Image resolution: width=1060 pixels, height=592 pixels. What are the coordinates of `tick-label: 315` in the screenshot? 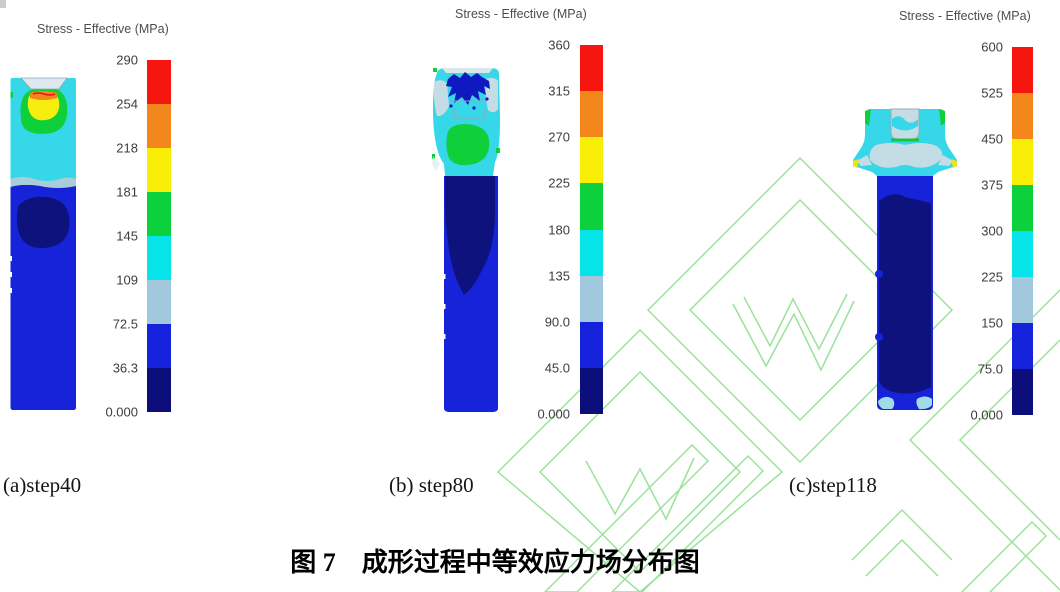 It's located at (559, 91).